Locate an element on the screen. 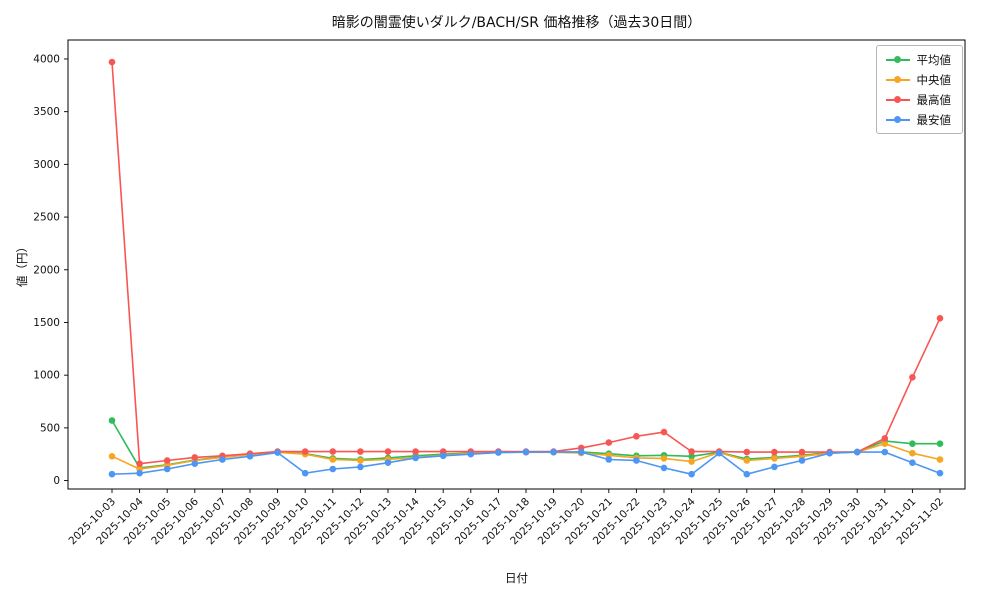 The height and width of the screenshot is (600, 1000). y-tick-label: 0 is located at coordinates (56, 481).